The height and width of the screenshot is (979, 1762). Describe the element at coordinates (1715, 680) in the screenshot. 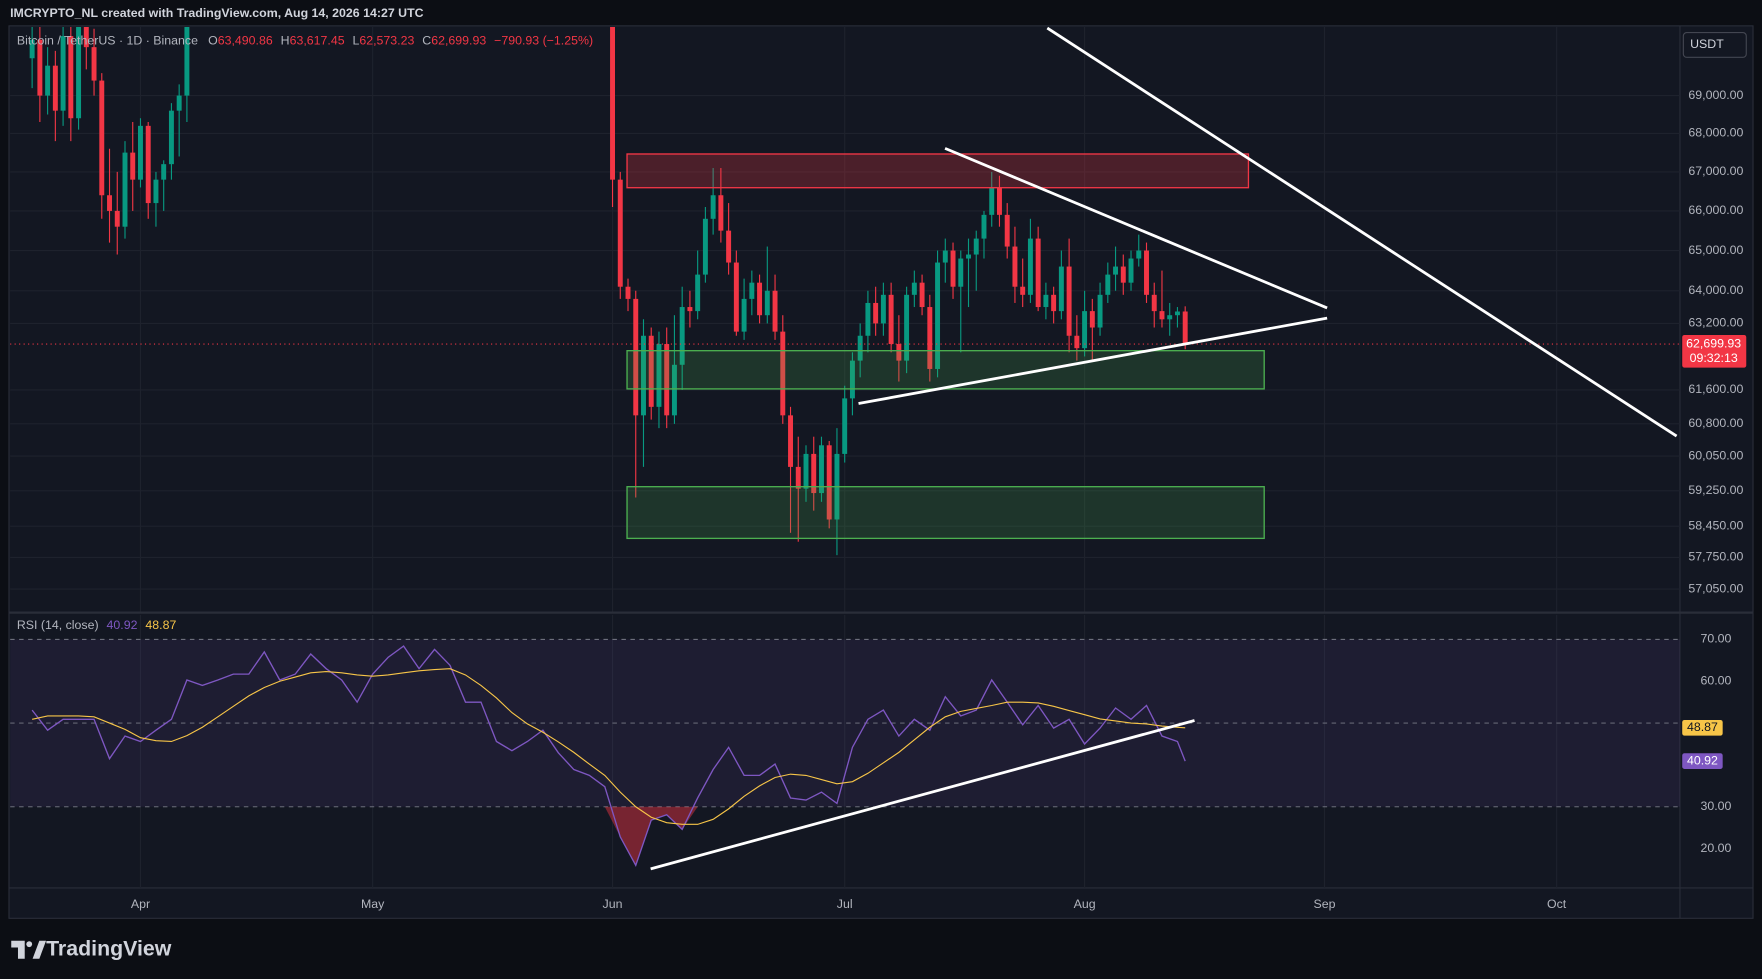

I see `y-tick-label: 60.00` at that location.